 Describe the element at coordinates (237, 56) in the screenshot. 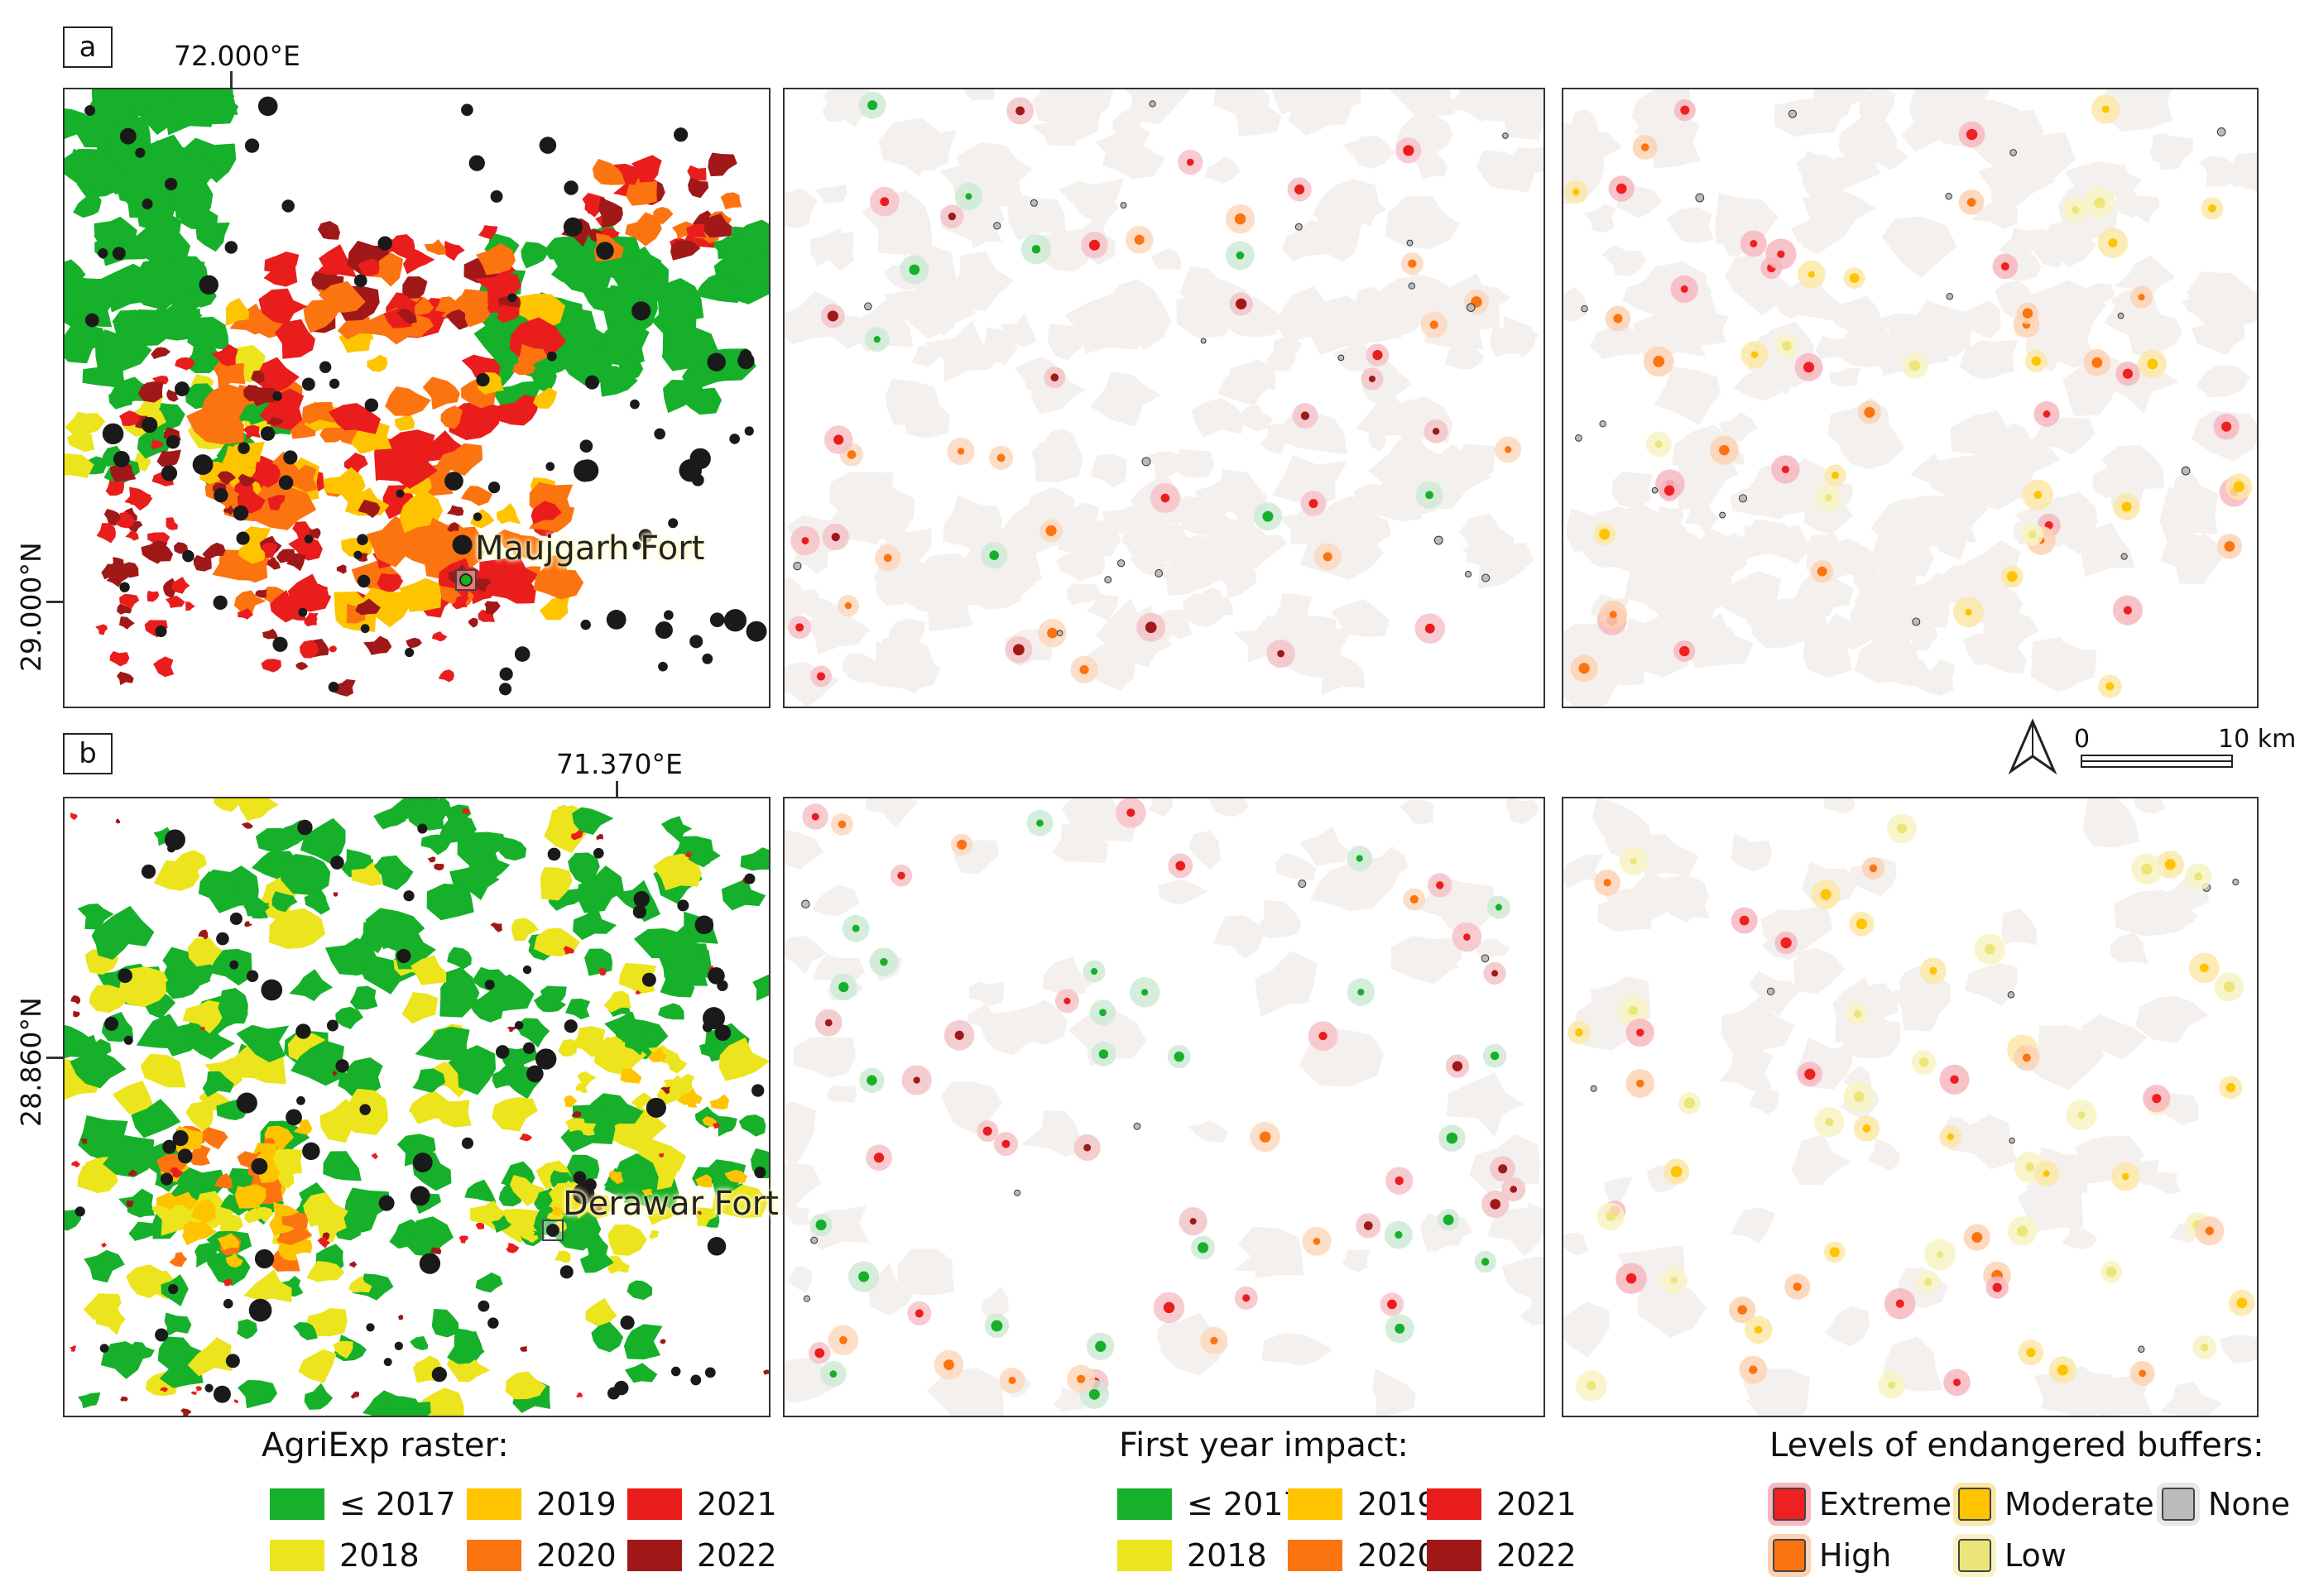

I see `longitude-label-a: 72.000°E` at that location.